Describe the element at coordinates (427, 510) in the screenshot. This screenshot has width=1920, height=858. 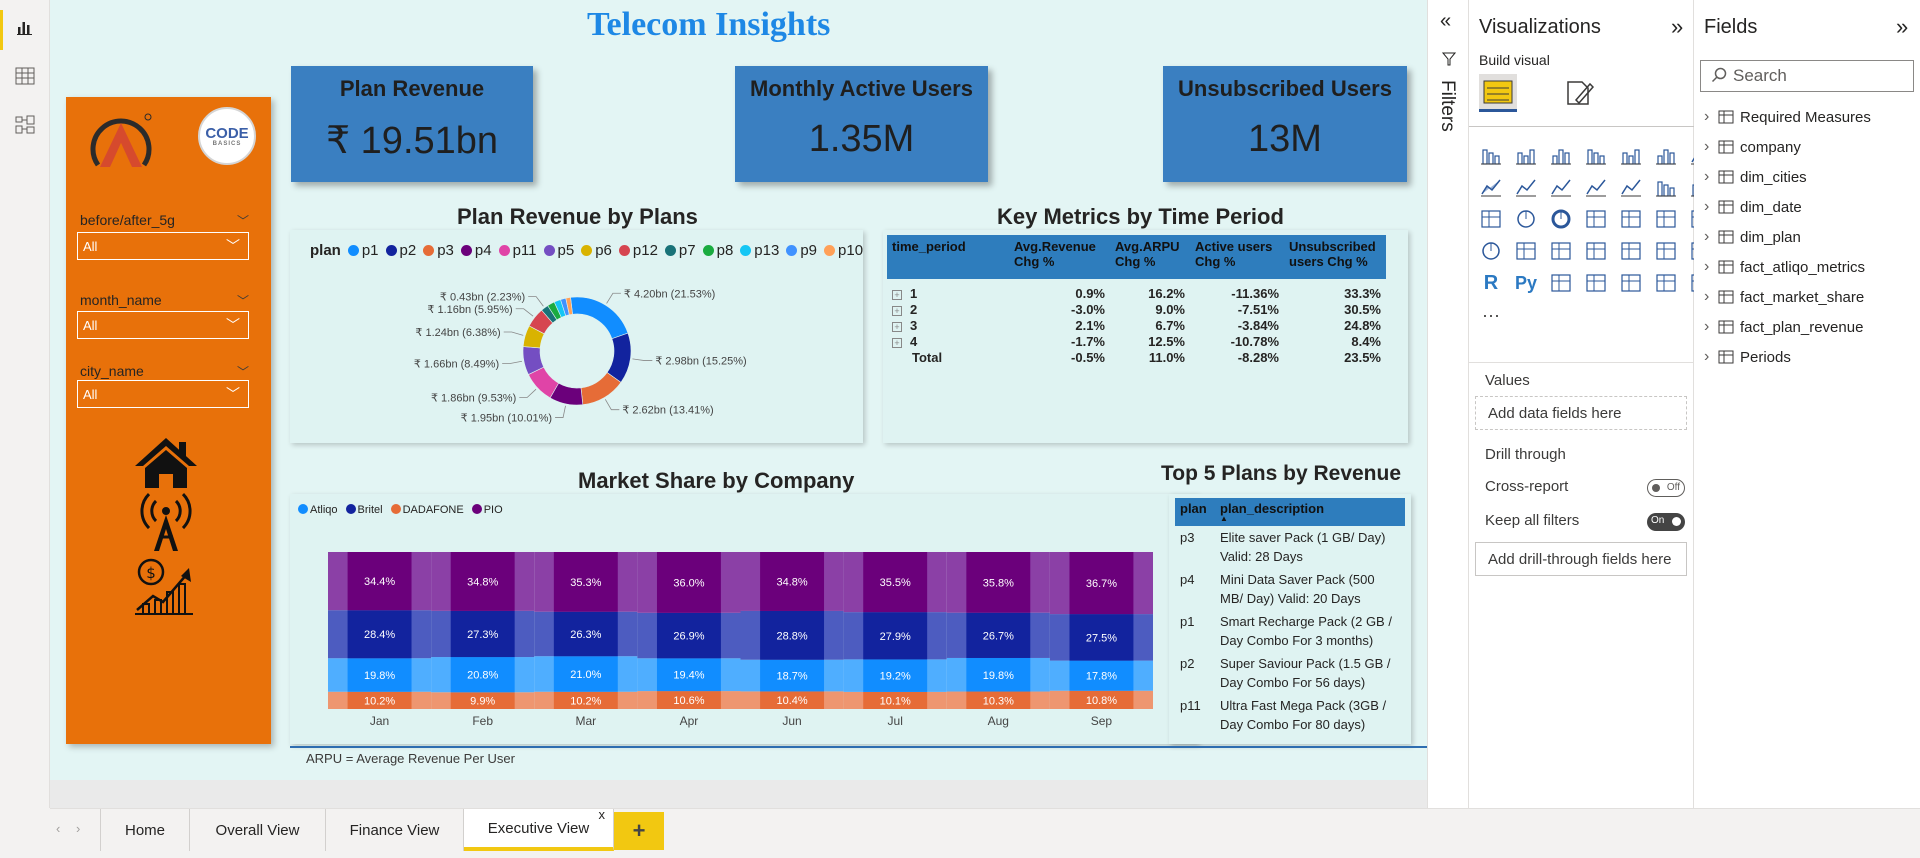
I see `legend-item: DADAFONE` at that location.